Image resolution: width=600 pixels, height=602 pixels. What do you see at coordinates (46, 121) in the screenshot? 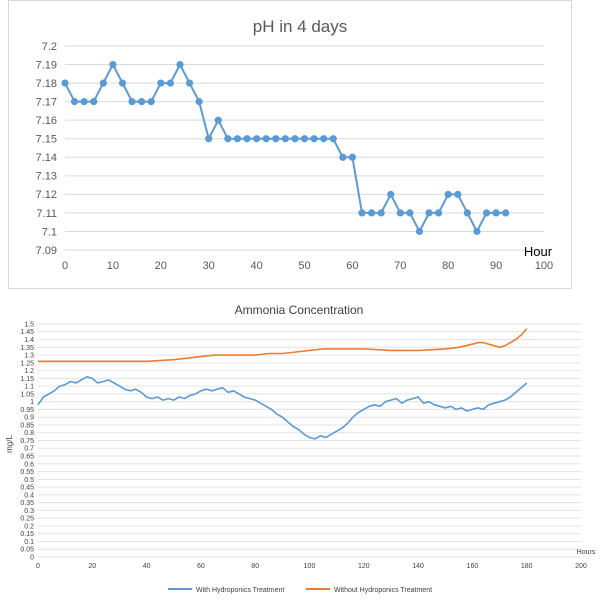
I see `ph-y-tick-label: 7.16` at bounding box center [46, 121].